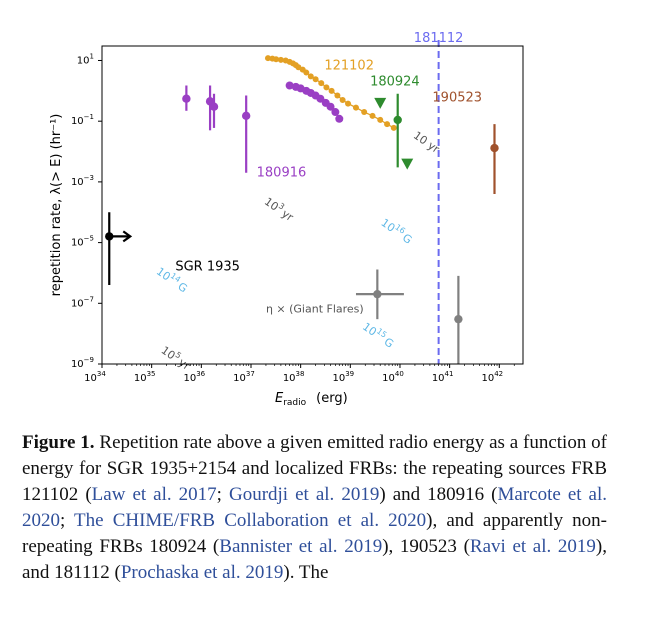  What do you see at coordinates (439, 197) in the screenshot?
I see `vline-181112: 181112` at bounding box center [439, 197].